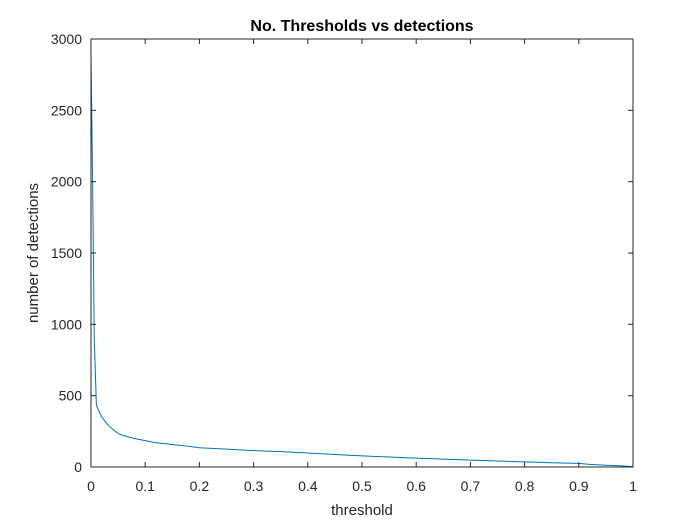 The width and height of the screenshot is (700, 530). Describe the element at coordinates (91, 486) in the screenshot. I see `x-tick-label: 0` at that location.